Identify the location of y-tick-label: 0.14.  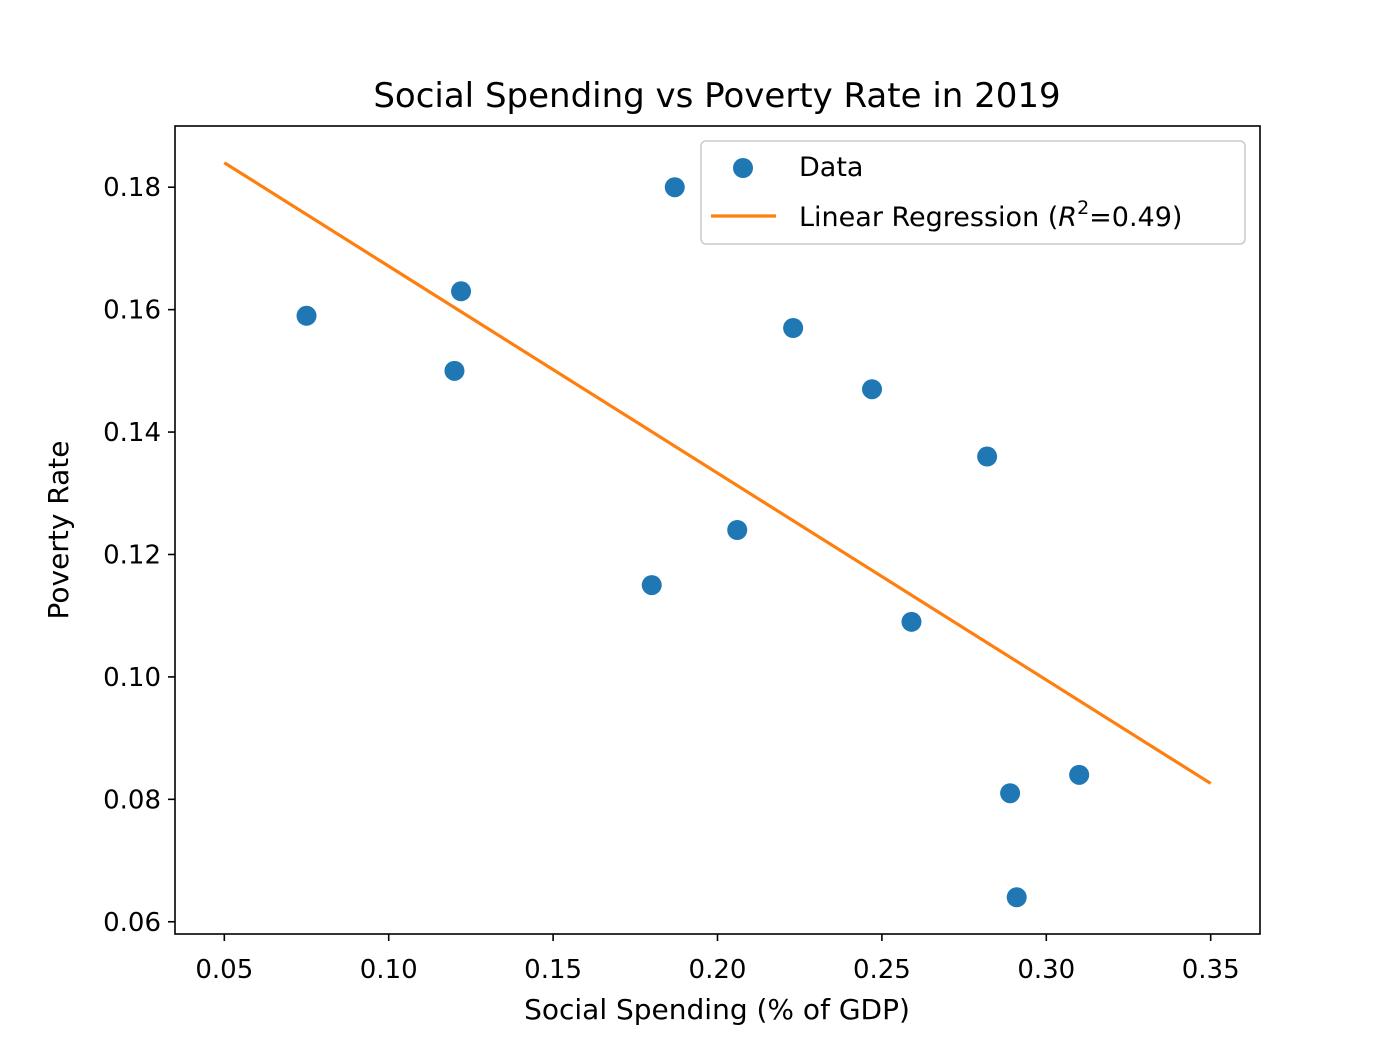
(132, 433).